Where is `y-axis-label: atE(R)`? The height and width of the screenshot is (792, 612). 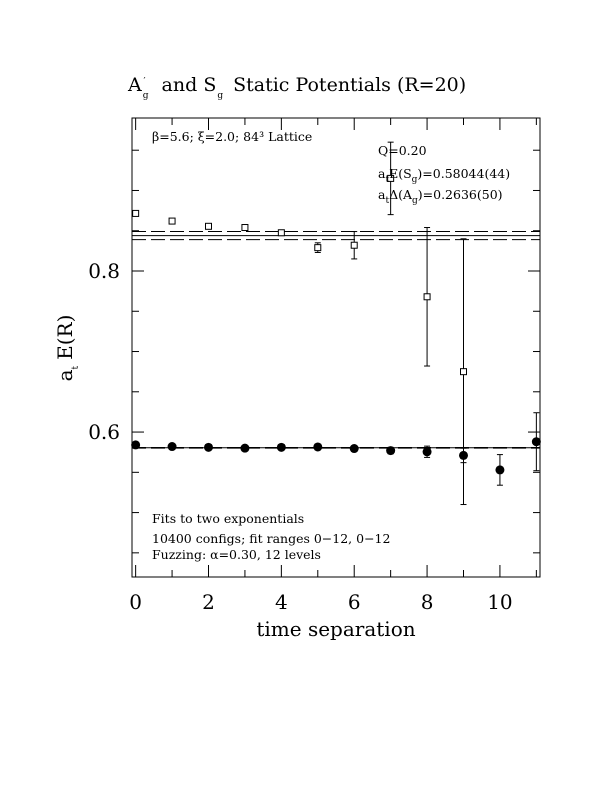 y-axis-label: atE(R) is located at coordinates (67, 348).